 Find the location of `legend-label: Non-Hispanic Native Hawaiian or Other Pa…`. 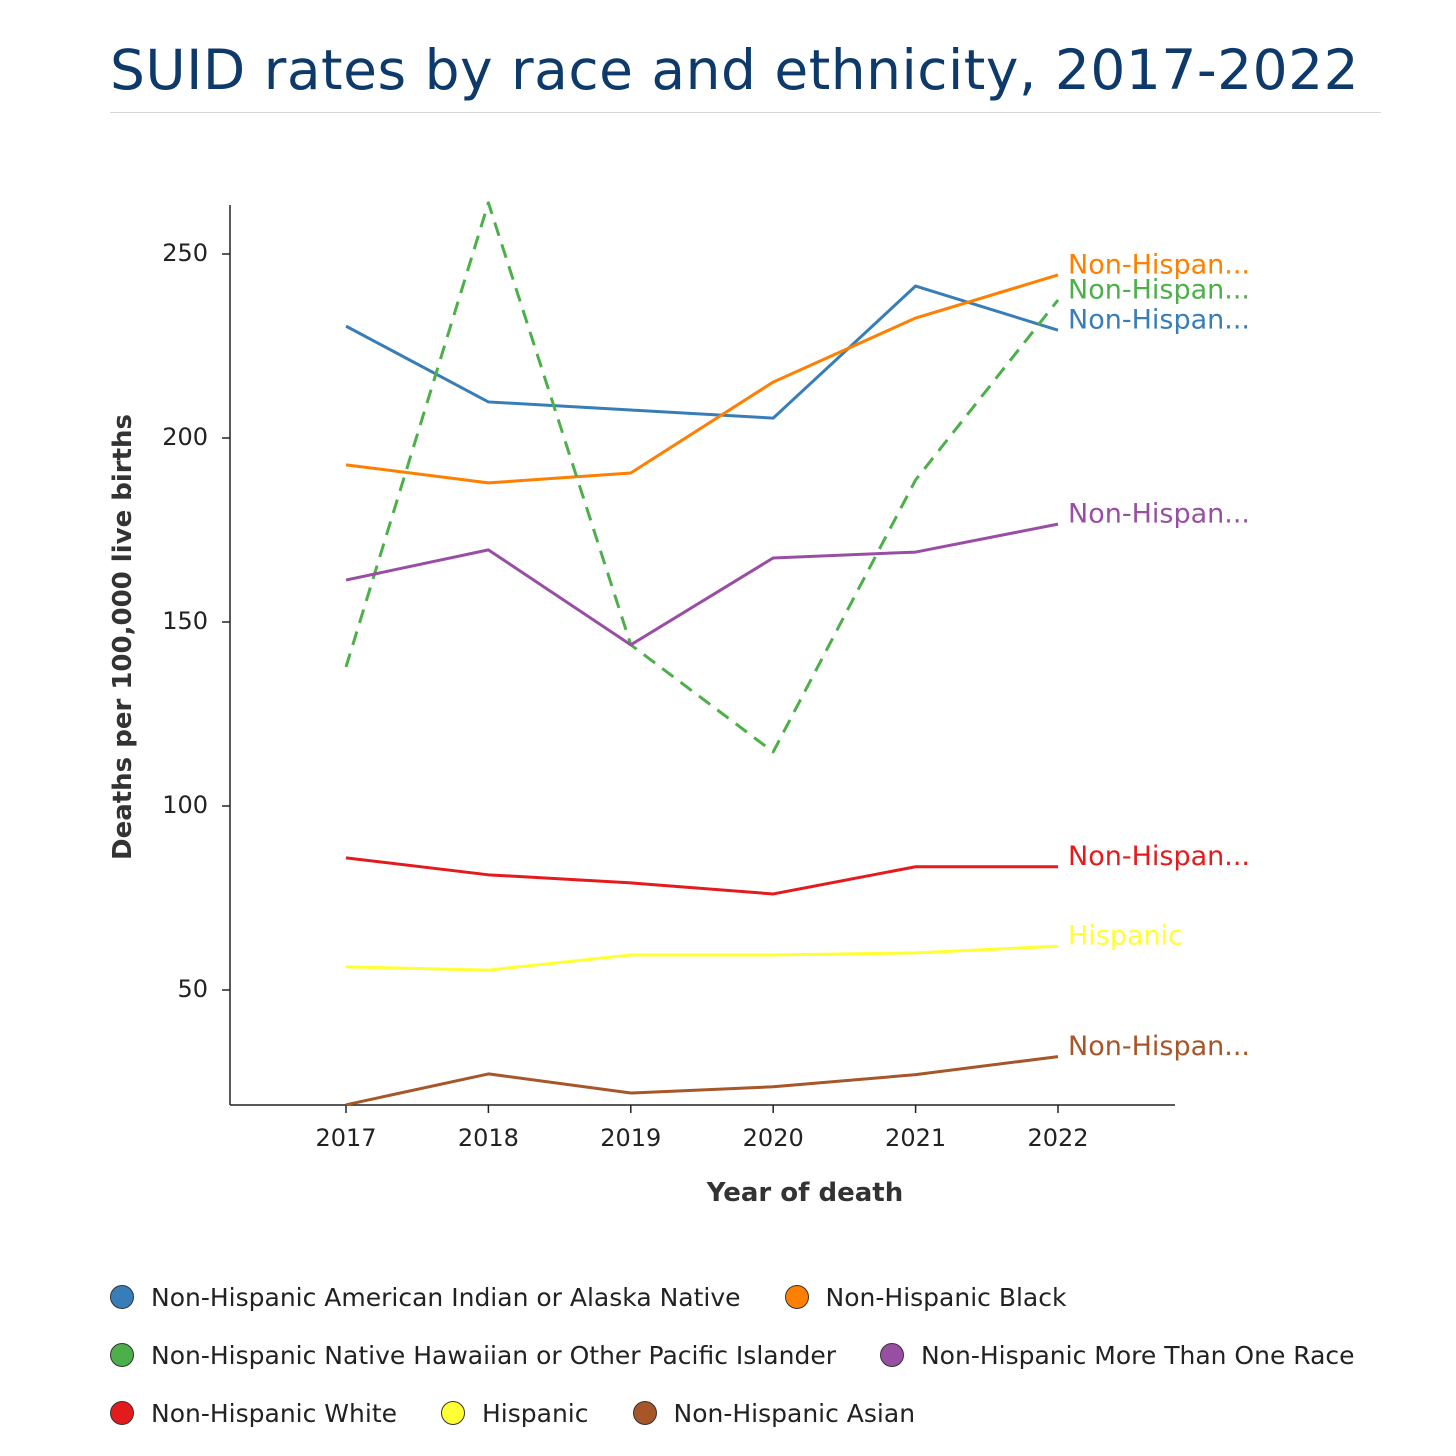

legend-label: Non-Hispanic Native Hawaiian or Other Pa… is located at coordinates (493, 1355).